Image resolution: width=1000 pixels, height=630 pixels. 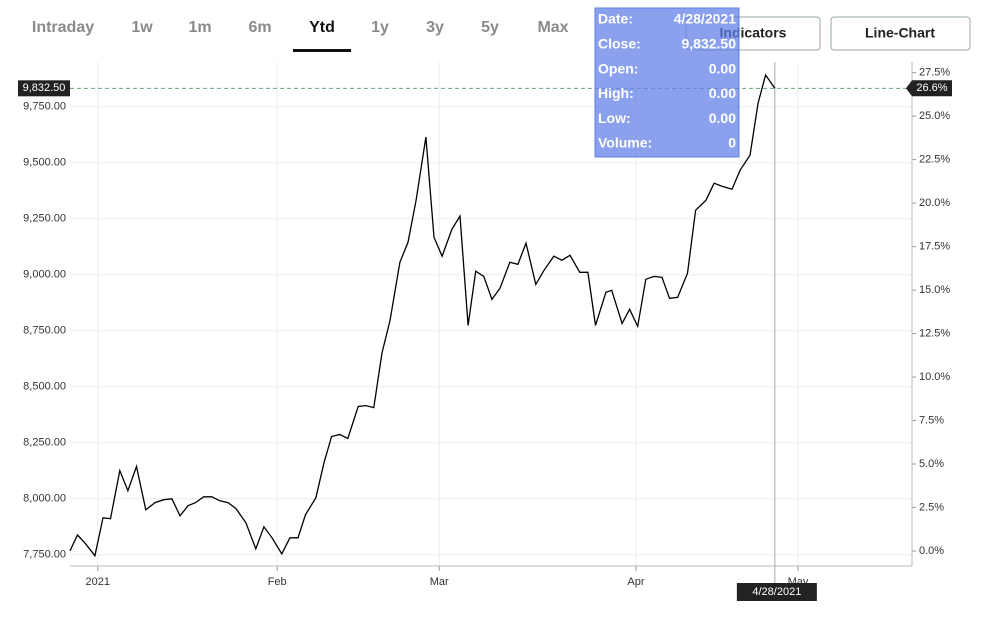 I want to click on y2-tick-label: 10.0%, so click(x=934, y=377).